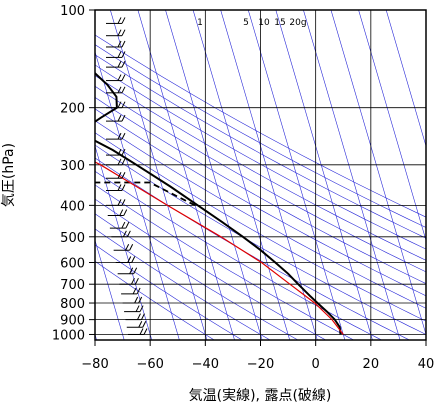  What do you see at coordinates (426, 364) in the screenshot?
I see `x-tick-label: 40` at bounding box center [426, 364].